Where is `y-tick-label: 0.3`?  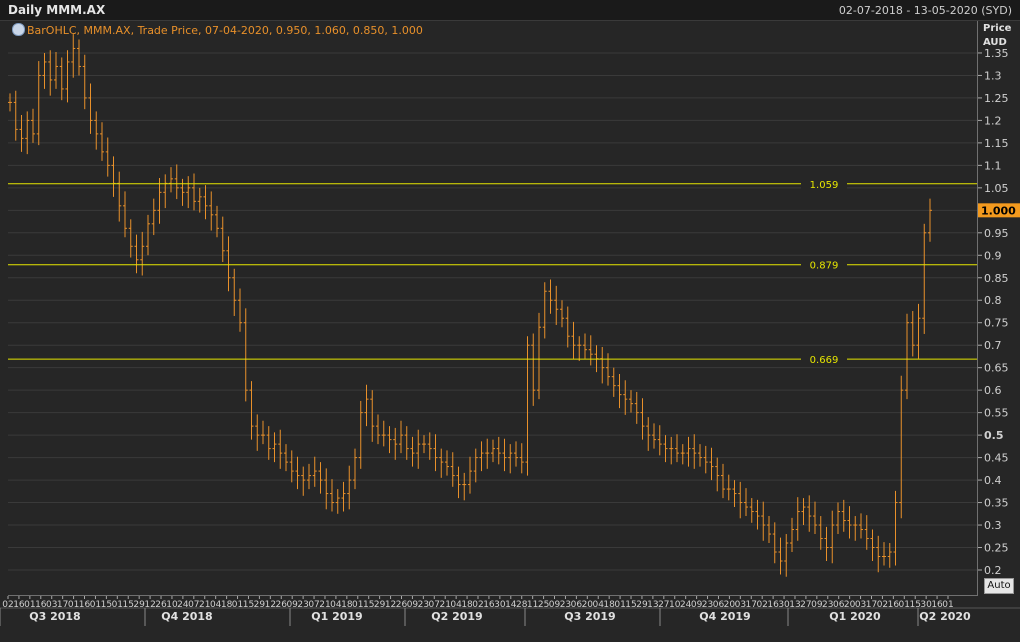 y-tick-label: 0.3 is located at coordinates (993, 525).